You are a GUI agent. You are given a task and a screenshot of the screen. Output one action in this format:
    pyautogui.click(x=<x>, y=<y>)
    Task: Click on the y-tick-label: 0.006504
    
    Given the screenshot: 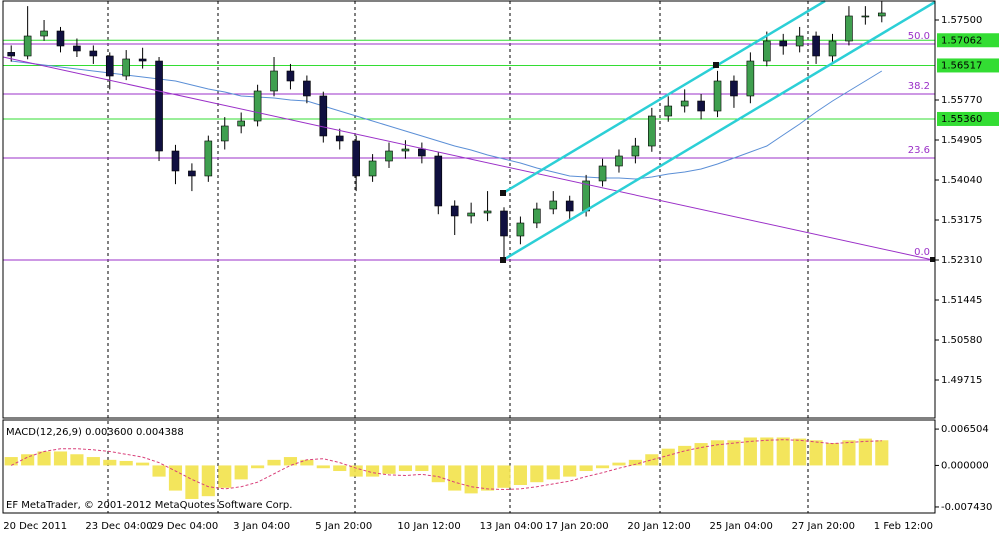 What is the action you would take?
    pyautogui.click(x=965, y=429)
    